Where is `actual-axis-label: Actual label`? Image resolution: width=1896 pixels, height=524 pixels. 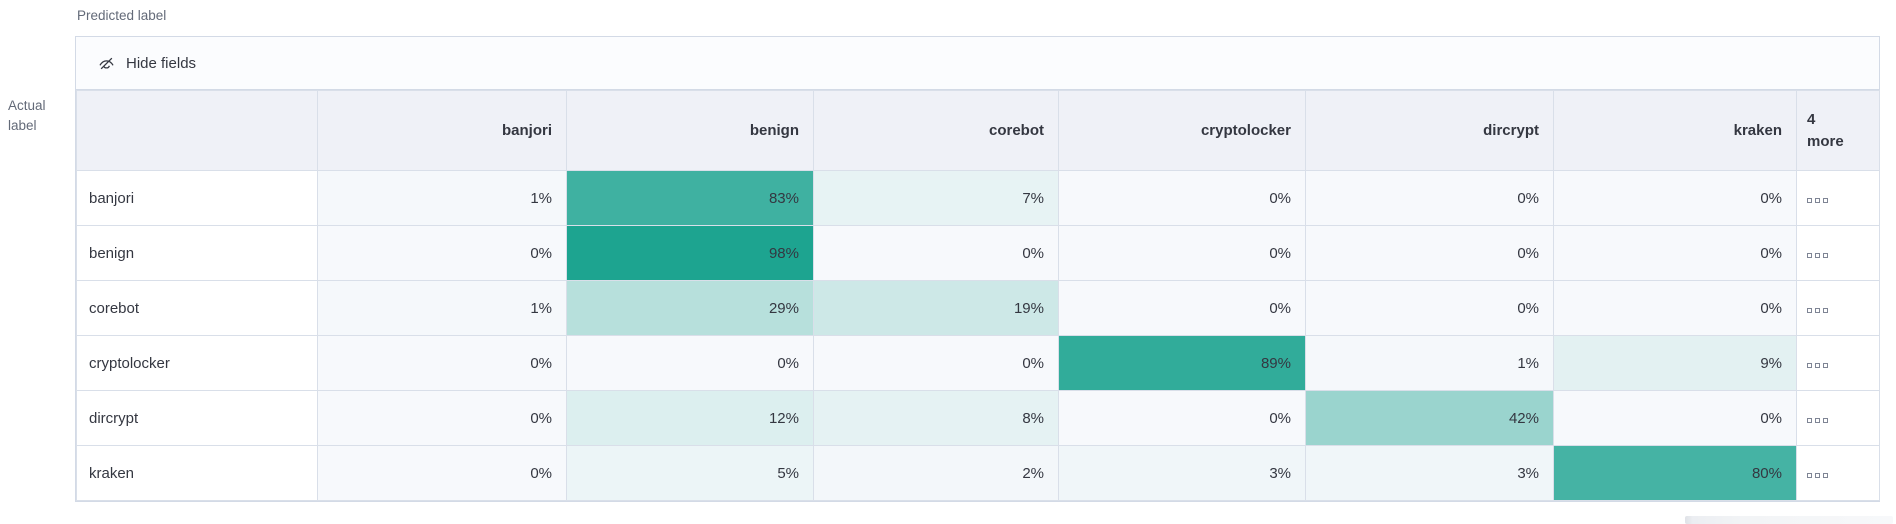 actual-axis-label: Actual label is located at coordinates (27, 116).